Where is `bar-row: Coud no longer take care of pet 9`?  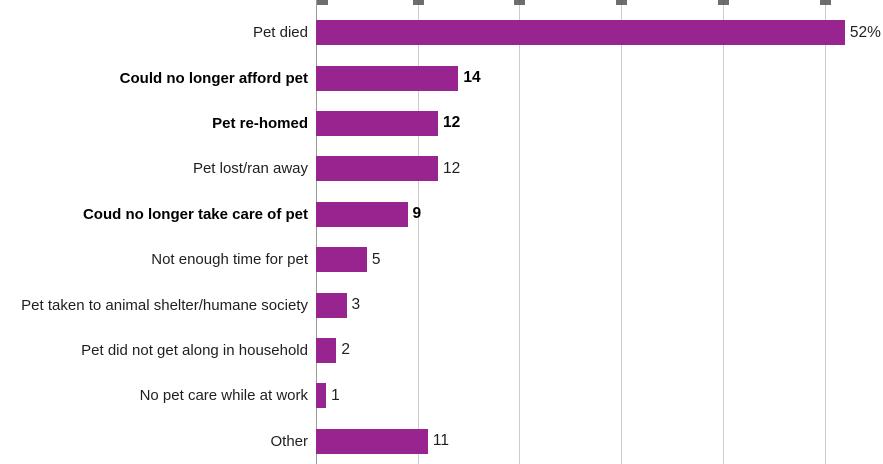
bar-row: Coud no longer take care of pet 9 is located at coordinates (441, 214).